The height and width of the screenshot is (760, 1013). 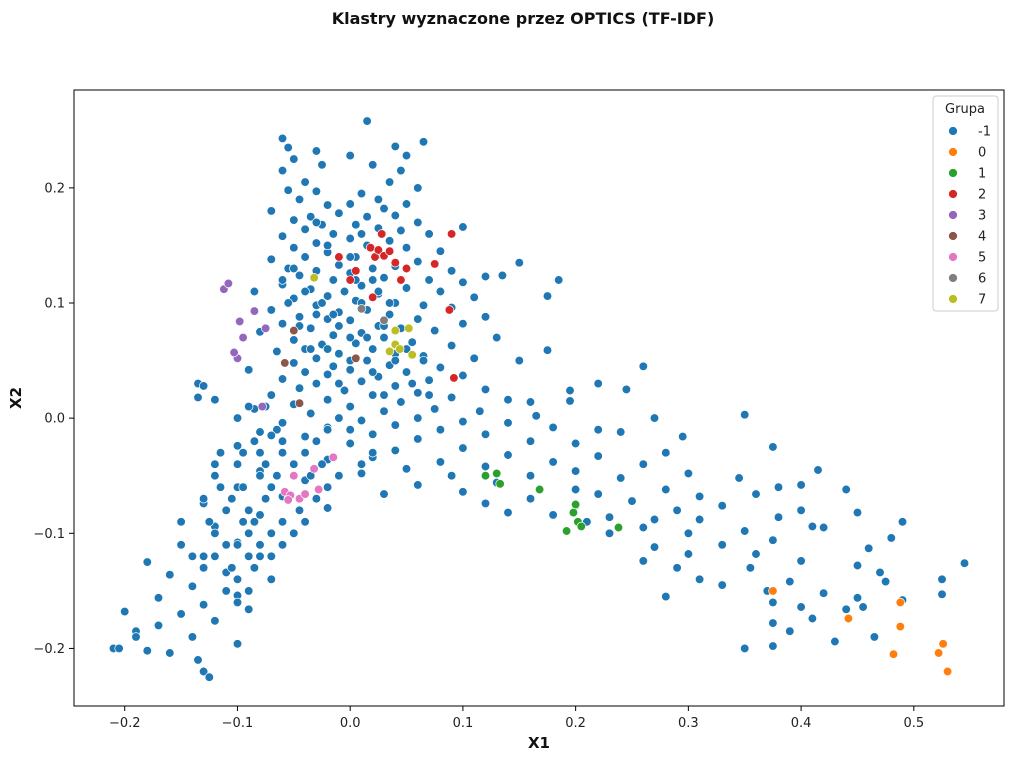 I want to click on legend-label-group-7: 7, so click(x=982, y=300).